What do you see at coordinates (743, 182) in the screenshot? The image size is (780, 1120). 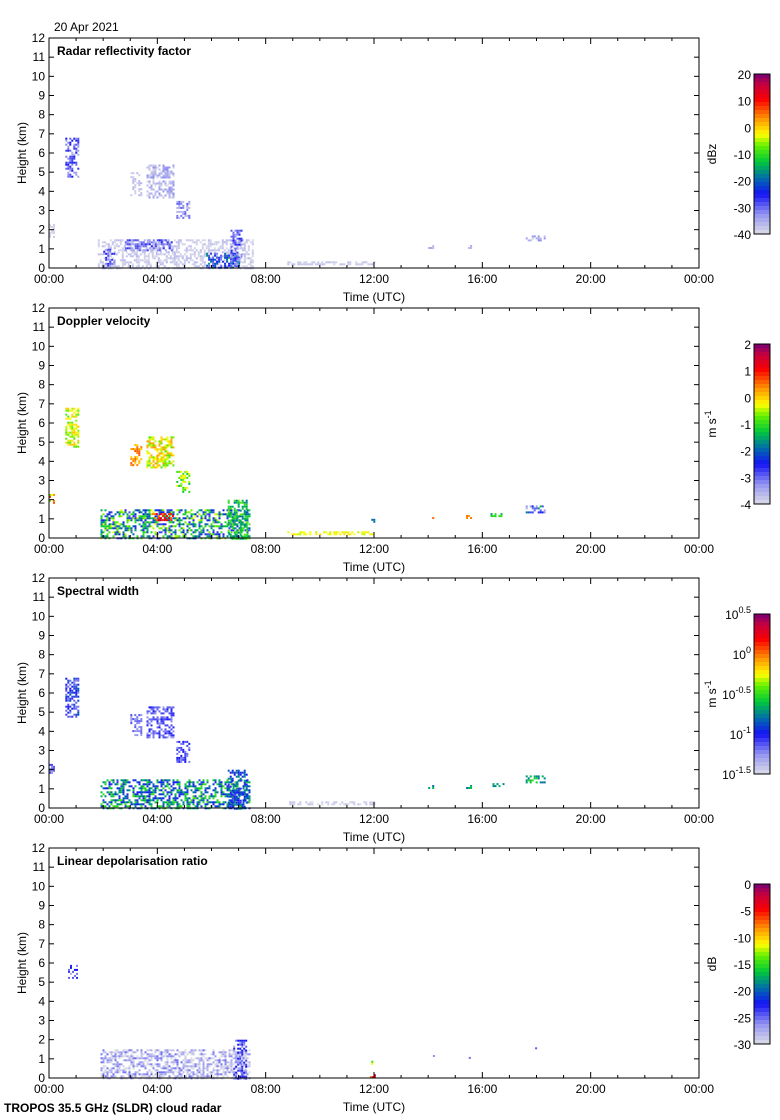 I see `colorbar-tick-label: -20` at bounding box center [743, 182].